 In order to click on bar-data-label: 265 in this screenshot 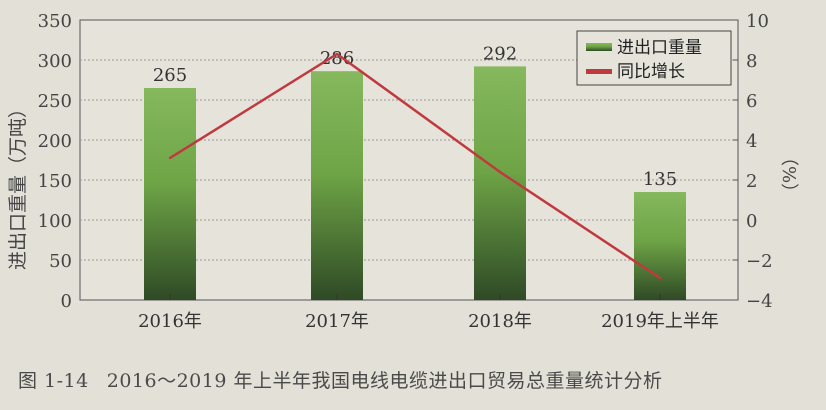, I will do `click(170, 75)`.